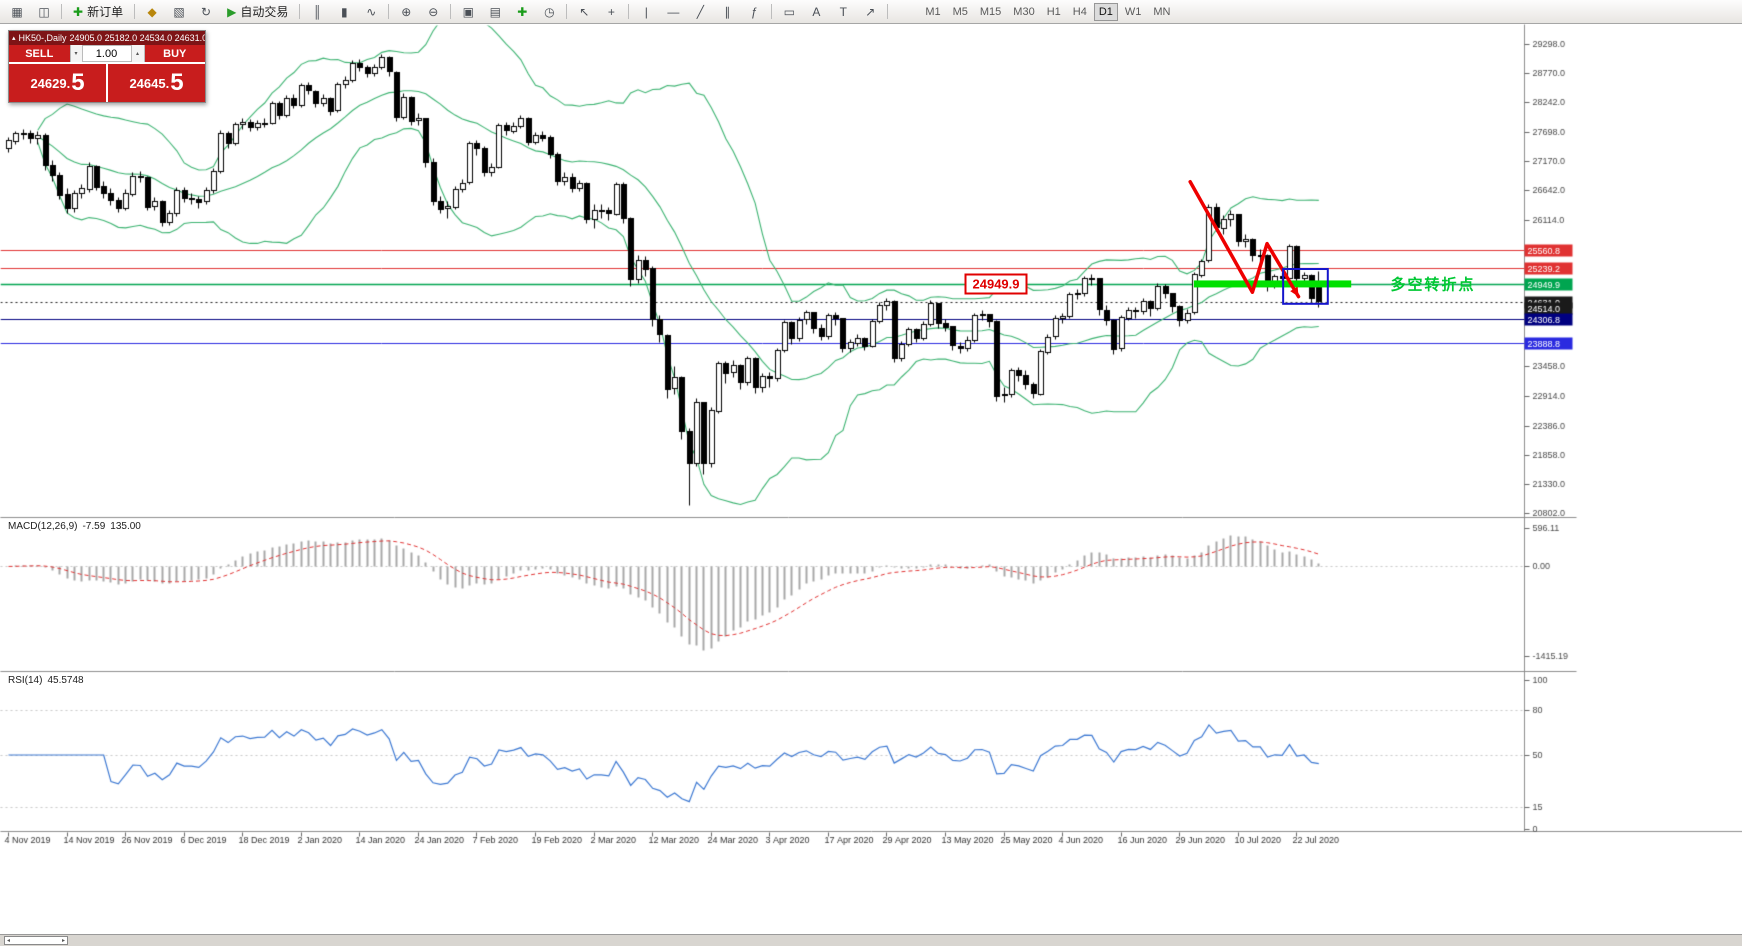 This screenshot has width=1742, height=946. I want to click on sell-price-button: 24629. 5, so click(57, 83).